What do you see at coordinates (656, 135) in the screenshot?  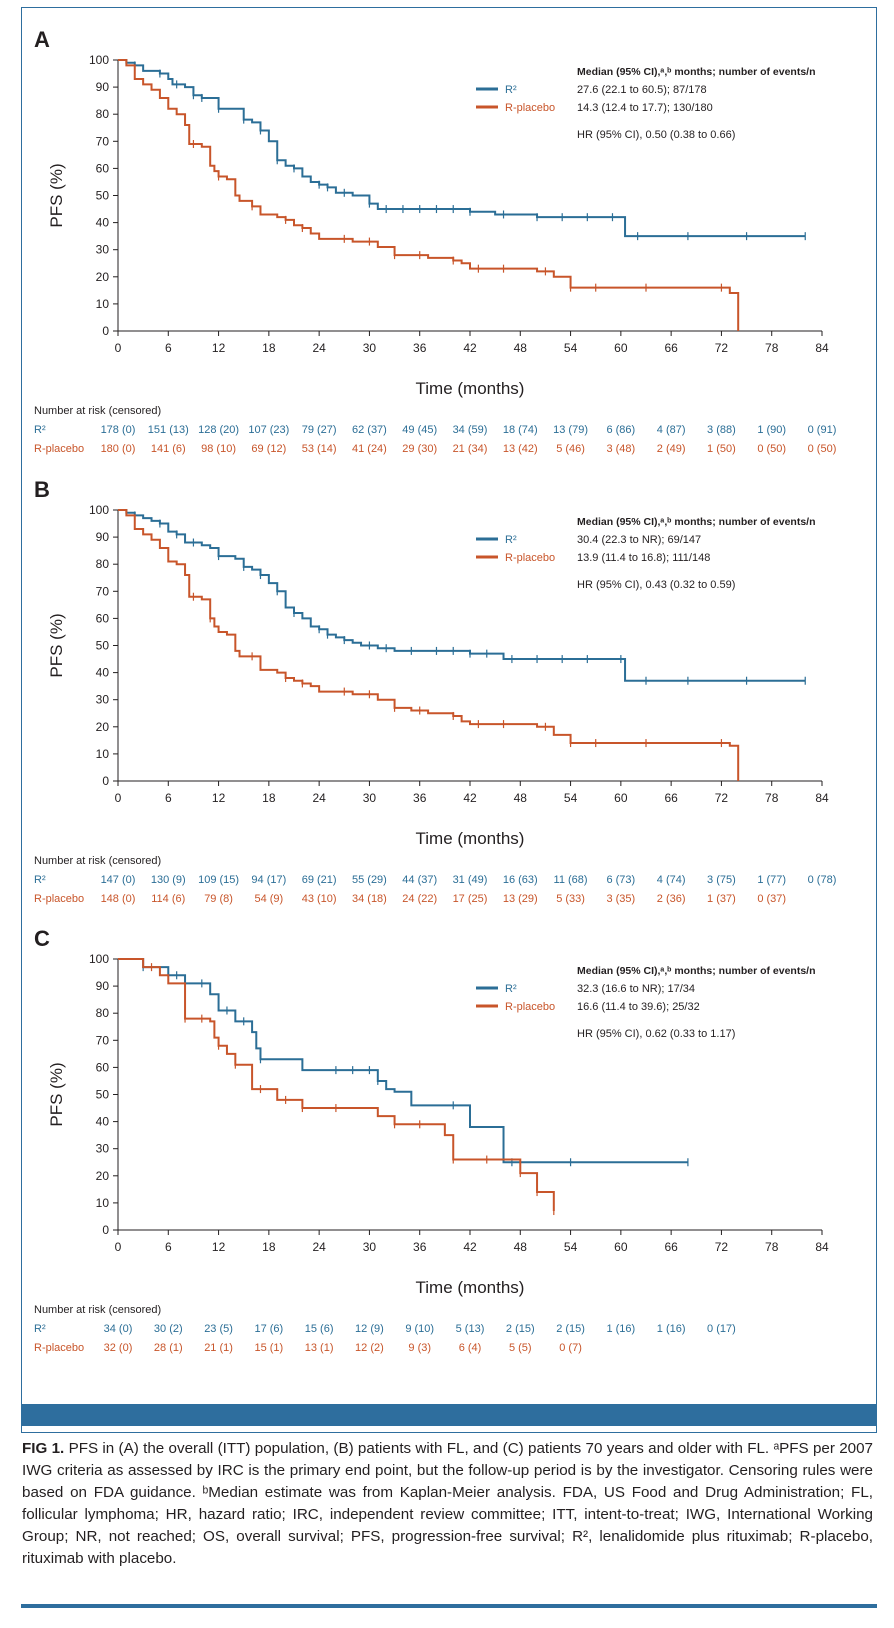 I see `hazard-ratio-text: HR (95% CI), 0.50 (0.38 to 0.66)` at bounding box center [656, 135].